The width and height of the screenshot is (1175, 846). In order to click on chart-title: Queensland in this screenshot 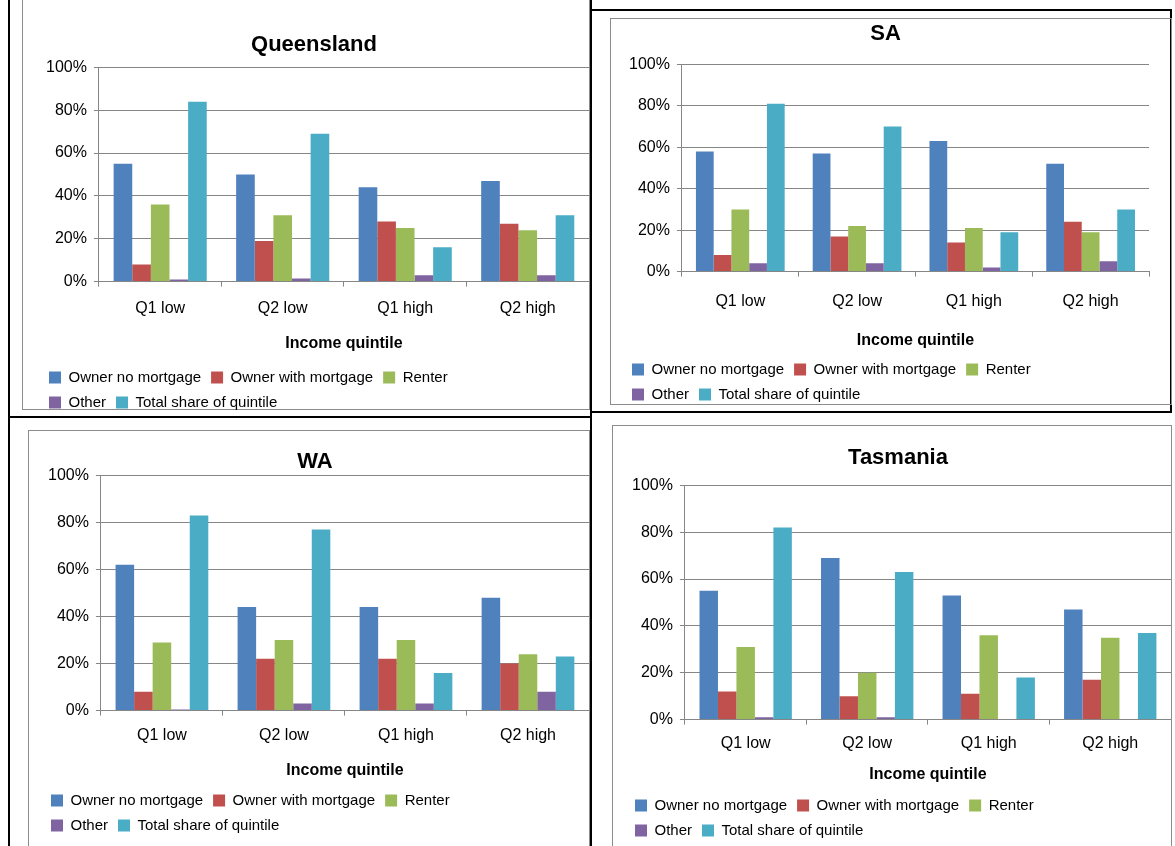, I will do `click(314, 44)`.